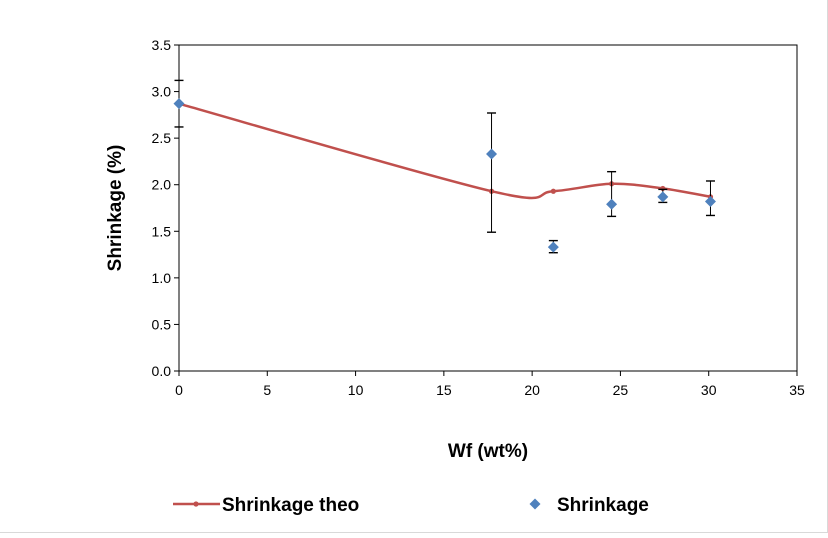 The image size is (828, 538). I want to click on y-tick-label: 3.0, so click(162, 92).